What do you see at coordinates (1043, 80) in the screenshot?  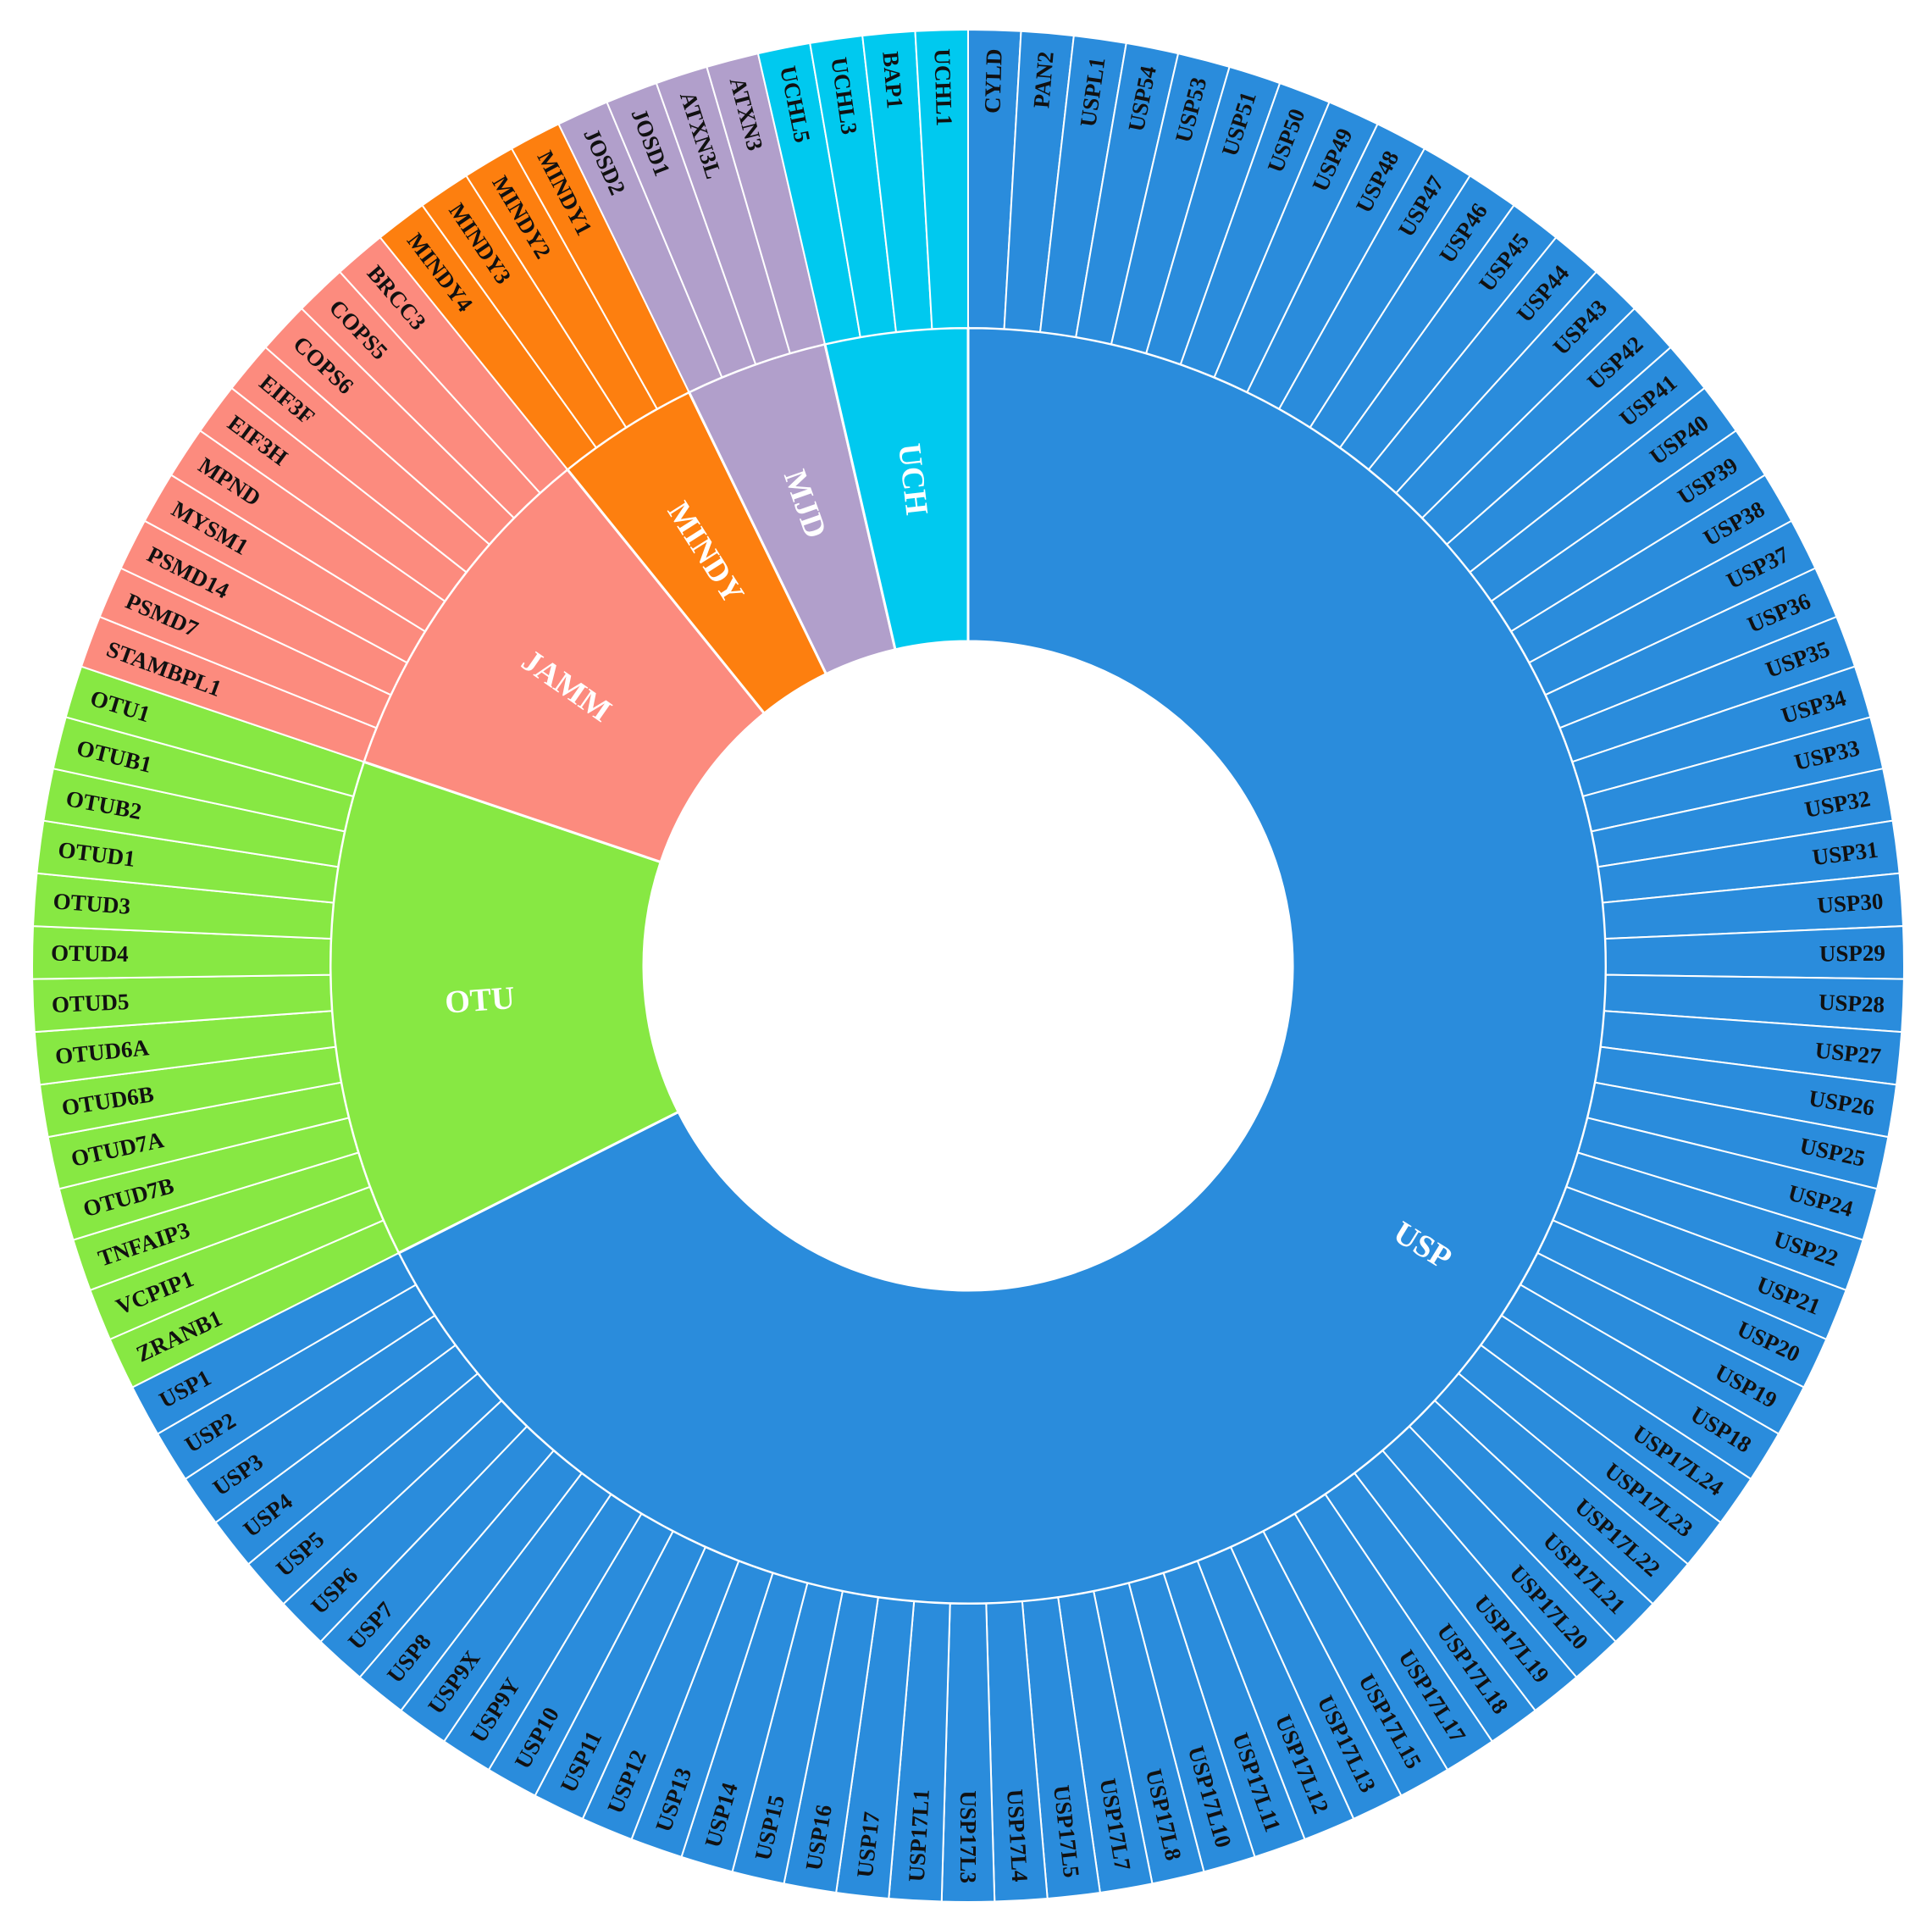 I see `member-label-pan2: PAN2` at bounding box center [1043, 80].